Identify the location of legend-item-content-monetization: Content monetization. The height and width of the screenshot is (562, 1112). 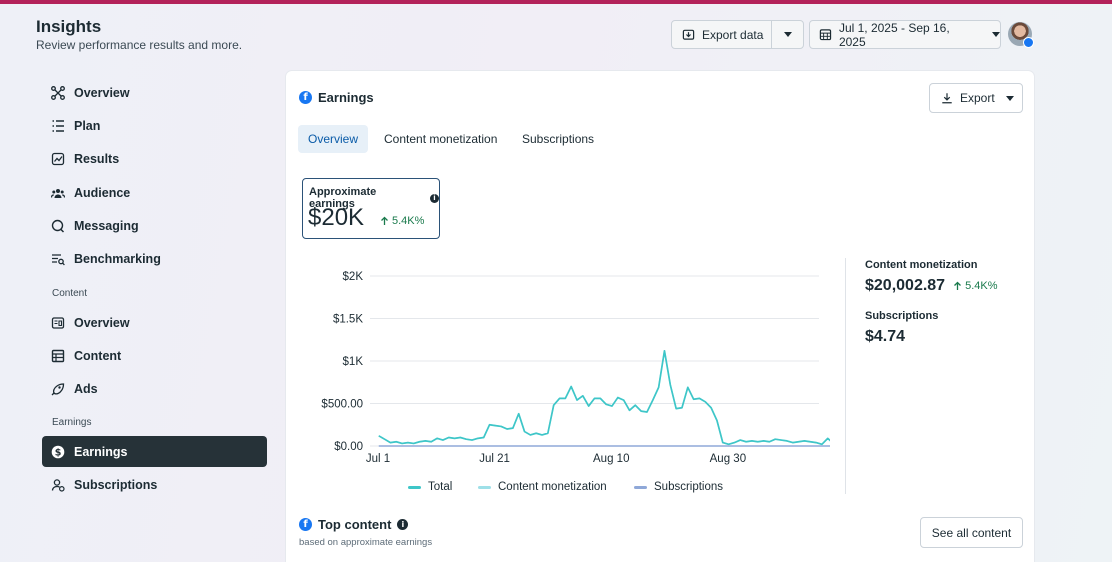
(542, 487).